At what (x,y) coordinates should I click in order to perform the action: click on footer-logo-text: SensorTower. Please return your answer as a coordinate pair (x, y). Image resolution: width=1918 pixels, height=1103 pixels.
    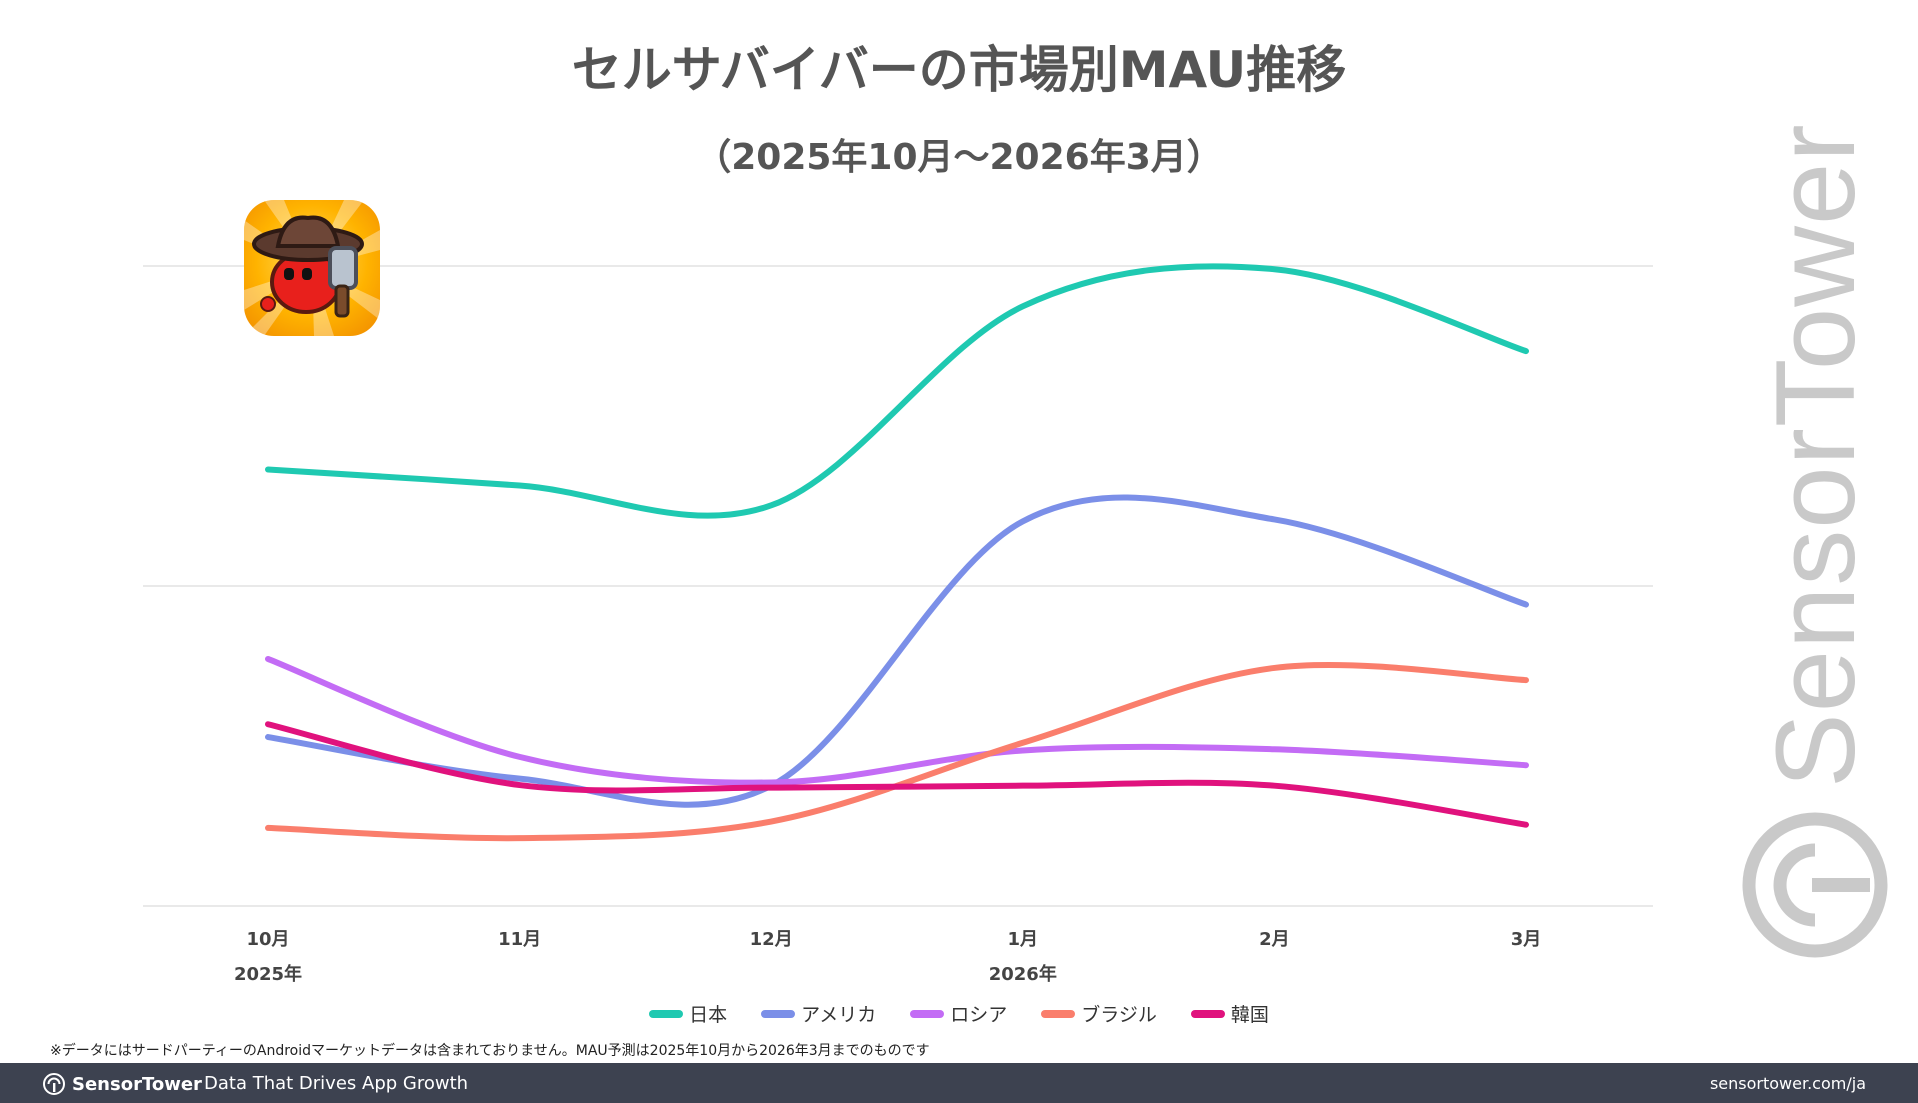
    Looking at the image, I should click on (137, 1084).